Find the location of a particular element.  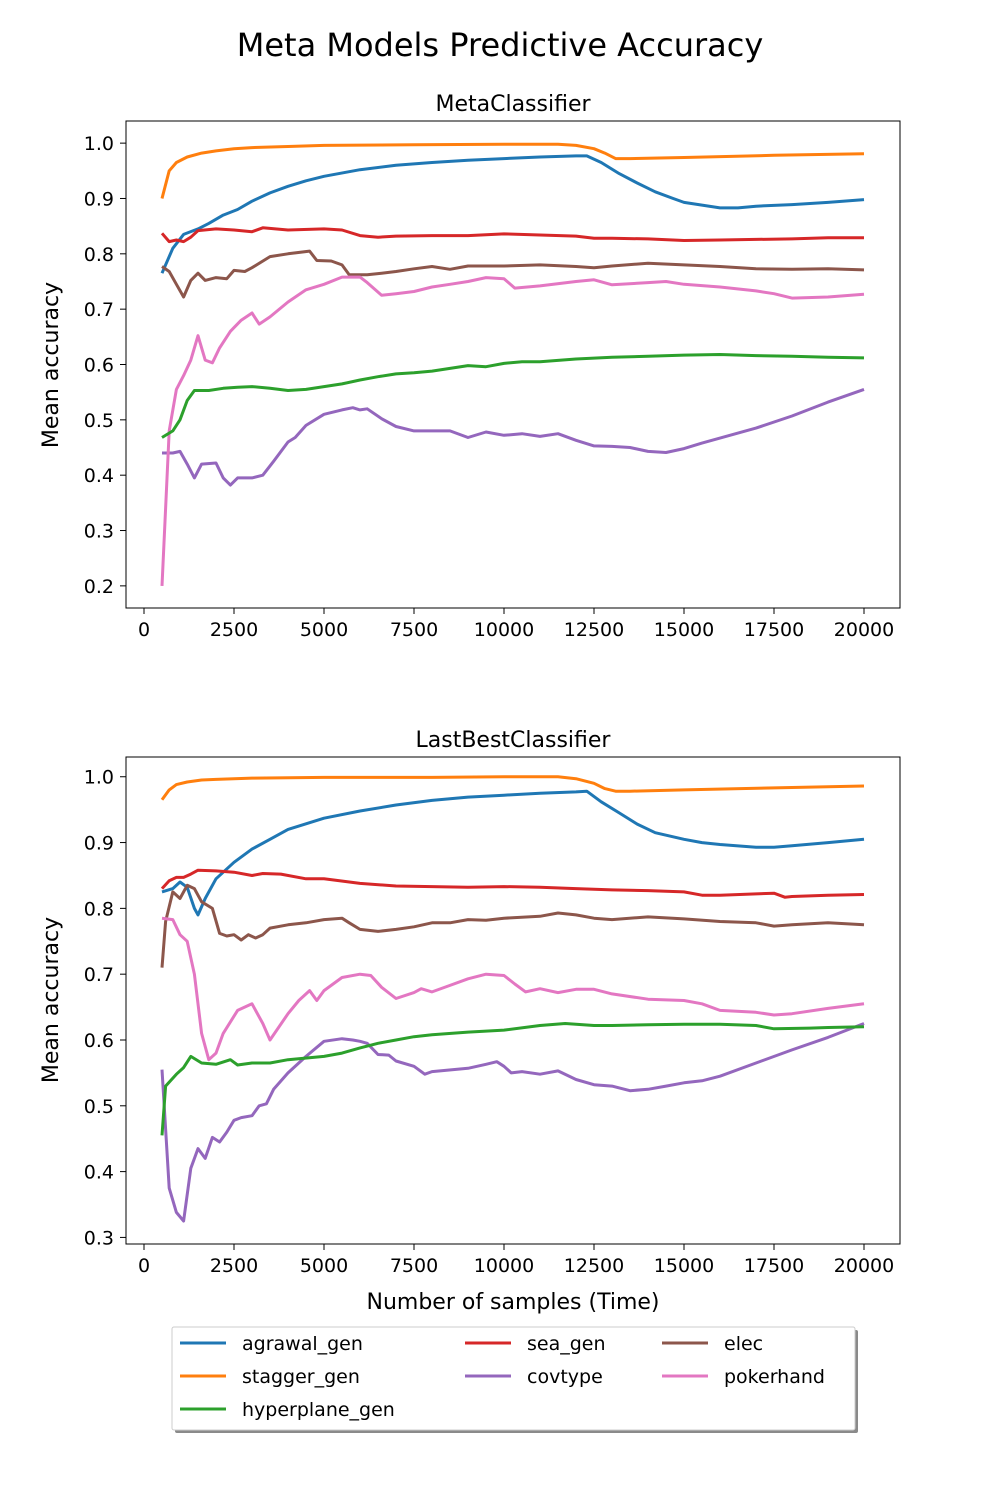

legend-label-elec: elec is located at coordinates (743, 1344).